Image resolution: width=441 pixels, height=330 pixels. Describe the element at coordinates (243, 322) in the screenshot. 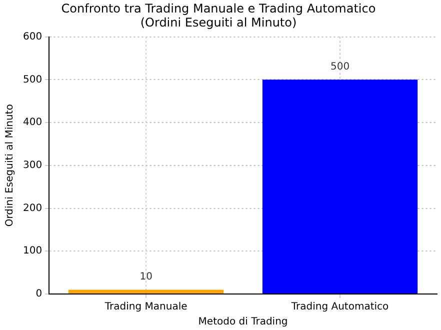

I see `x-axis-title: Metodo di Trading` at that location.